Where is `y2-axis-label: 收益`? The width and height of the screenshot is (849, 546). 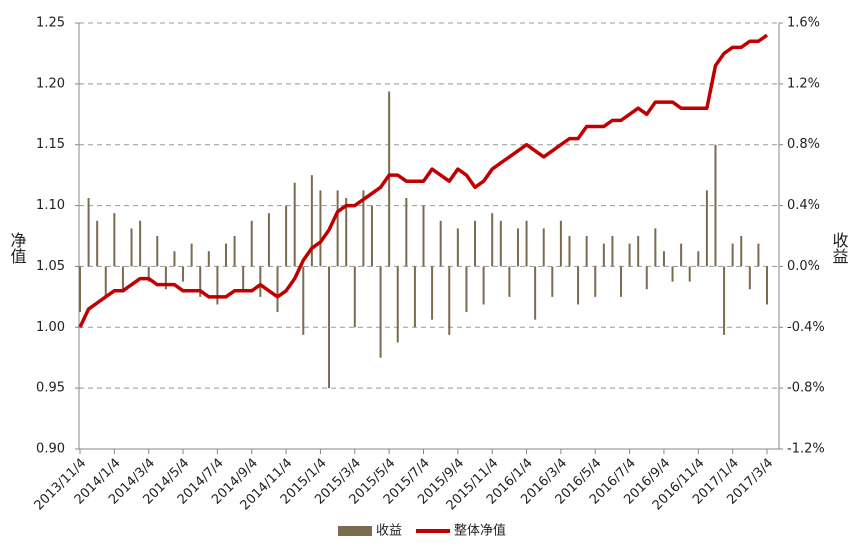
y2-axis-label: 收益 is located at coordinates (839, 248).